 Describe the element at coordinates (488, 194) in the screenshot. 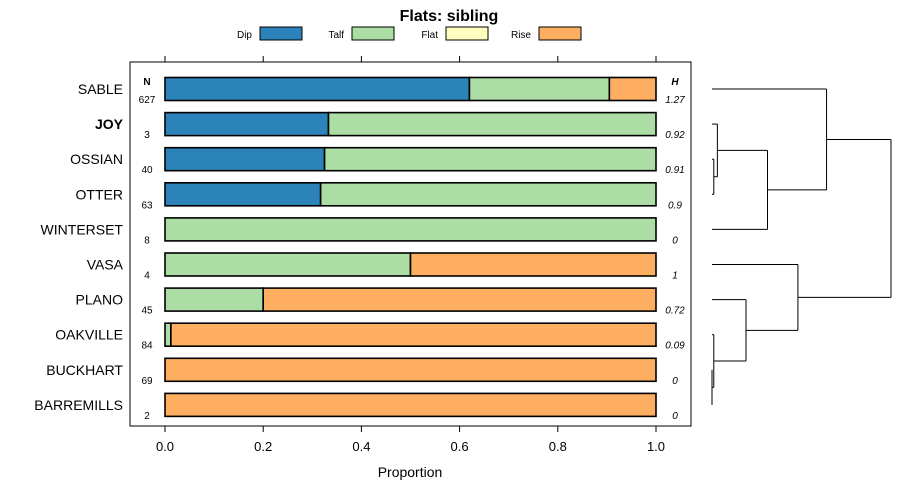

I see `bar-otter-talf` at that location.